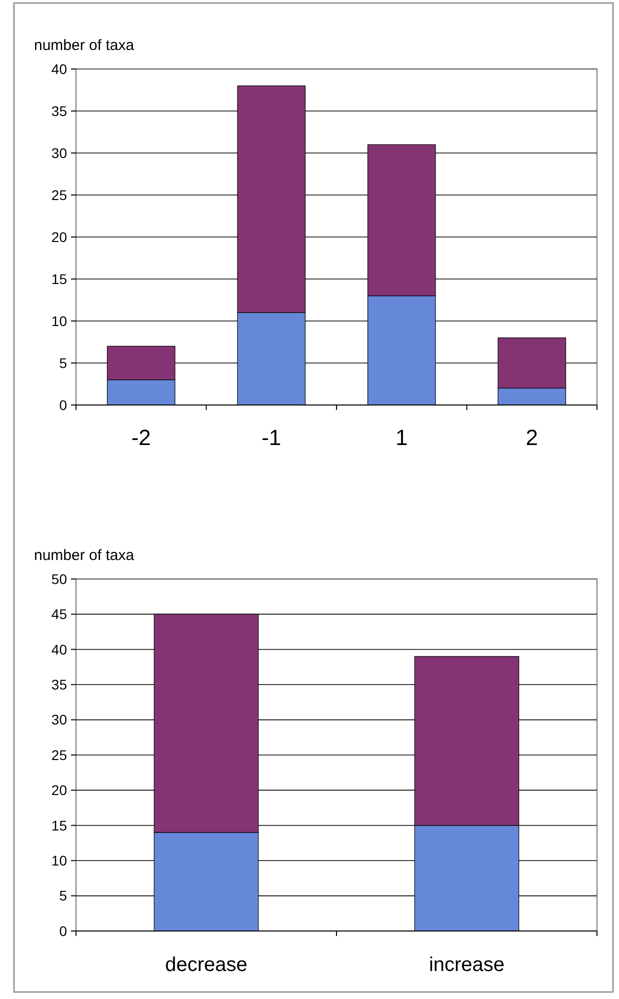  Describe the element at coordinates (206, 965) in the screenshot. I see `x-tick-label: decrease` at that location.